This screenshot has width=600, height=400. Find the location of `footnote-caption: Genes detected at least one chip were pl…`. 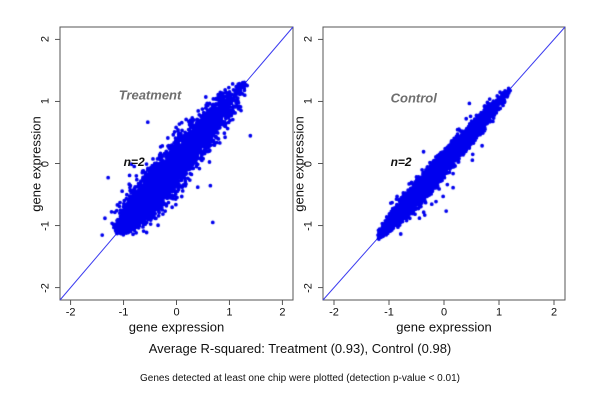

footnote-caption: Genes detected at least one chip were pl… is located at coordinates (300, 378).